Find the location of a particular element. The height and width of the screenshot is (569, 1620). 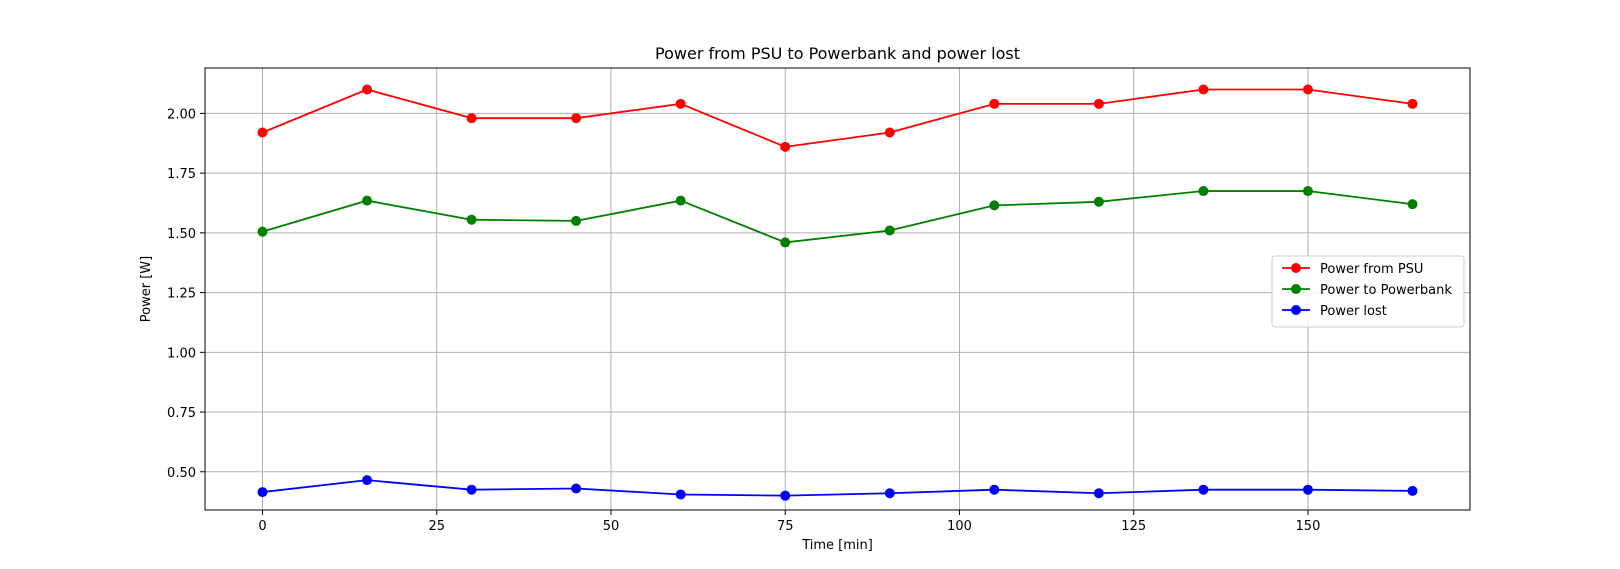

x-tick-label: 150 is located at coordinates (1308, 526).